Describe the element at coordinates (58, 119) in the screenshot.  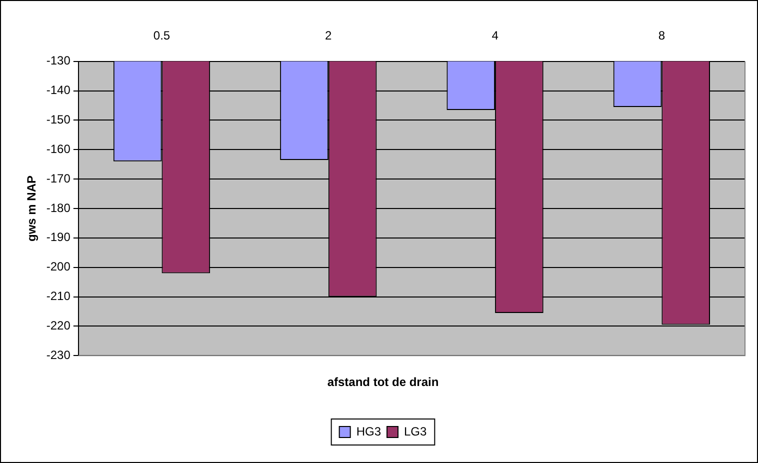
I see `y-tick-label: -150` at that location.